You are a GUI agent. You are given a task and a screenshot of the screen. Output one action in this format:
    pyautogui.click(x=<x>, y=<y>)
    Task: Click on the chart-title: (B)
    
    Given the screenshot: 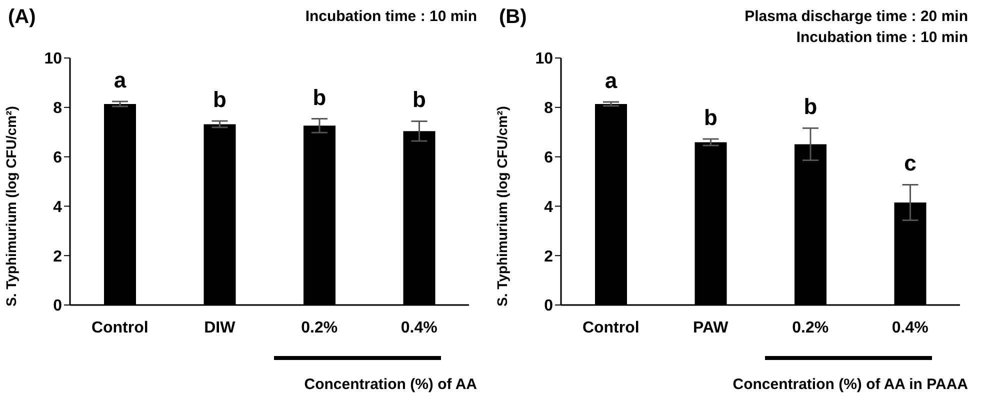 What is the action you would take?
    pyautogui.click(x=513, y=17)
    